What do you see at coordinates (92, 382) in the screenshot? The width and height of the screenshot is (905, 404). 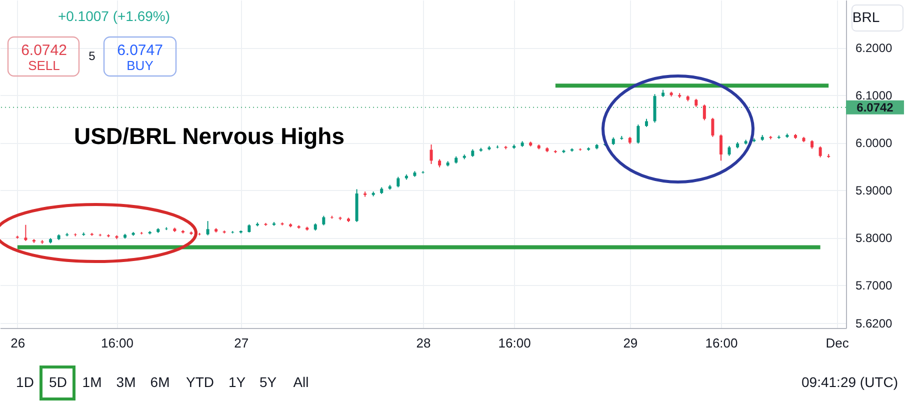 I see `text: 1M` at bounding box center [92, 382].